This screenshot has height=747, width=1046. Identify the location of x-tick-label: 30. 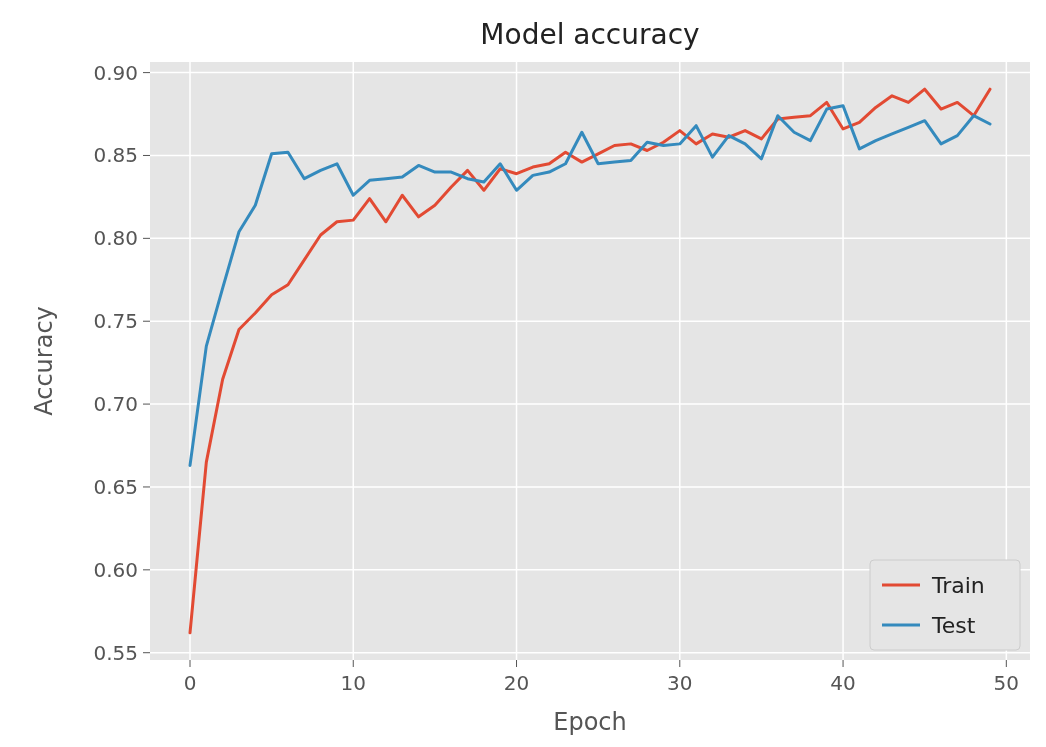
(680, 683).